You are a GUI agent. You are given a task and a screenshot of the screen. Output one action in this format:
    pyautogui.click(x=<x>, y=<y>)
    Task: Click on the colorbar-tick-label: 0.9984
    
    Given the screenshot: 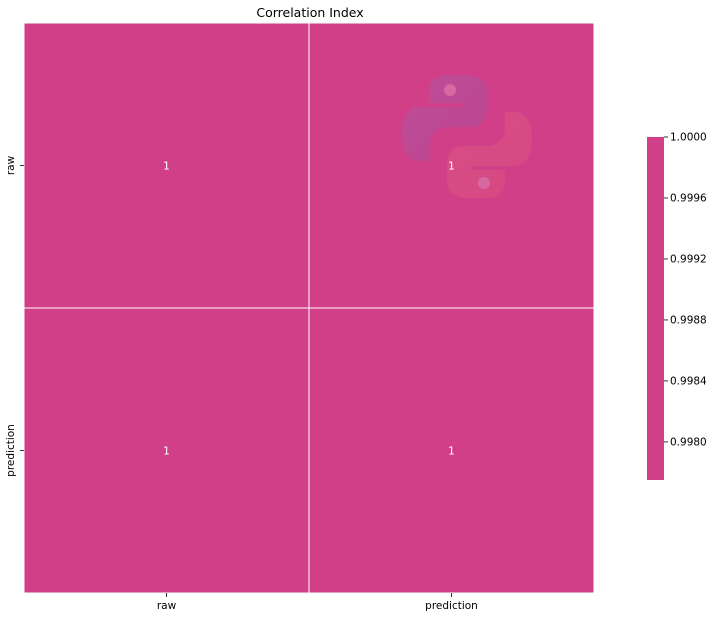 What is the action you would take?
    pyautogui.click(x=688, y=381)
    